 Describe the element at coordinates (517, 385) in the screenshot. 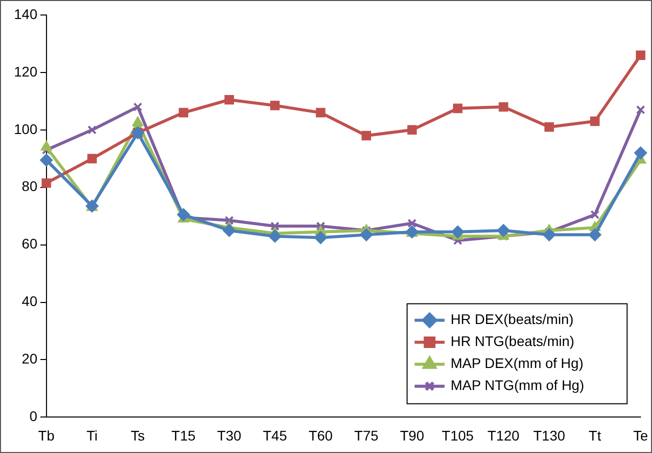

I see `legend-label: MAP NTG(mm of Hg)` at that location.